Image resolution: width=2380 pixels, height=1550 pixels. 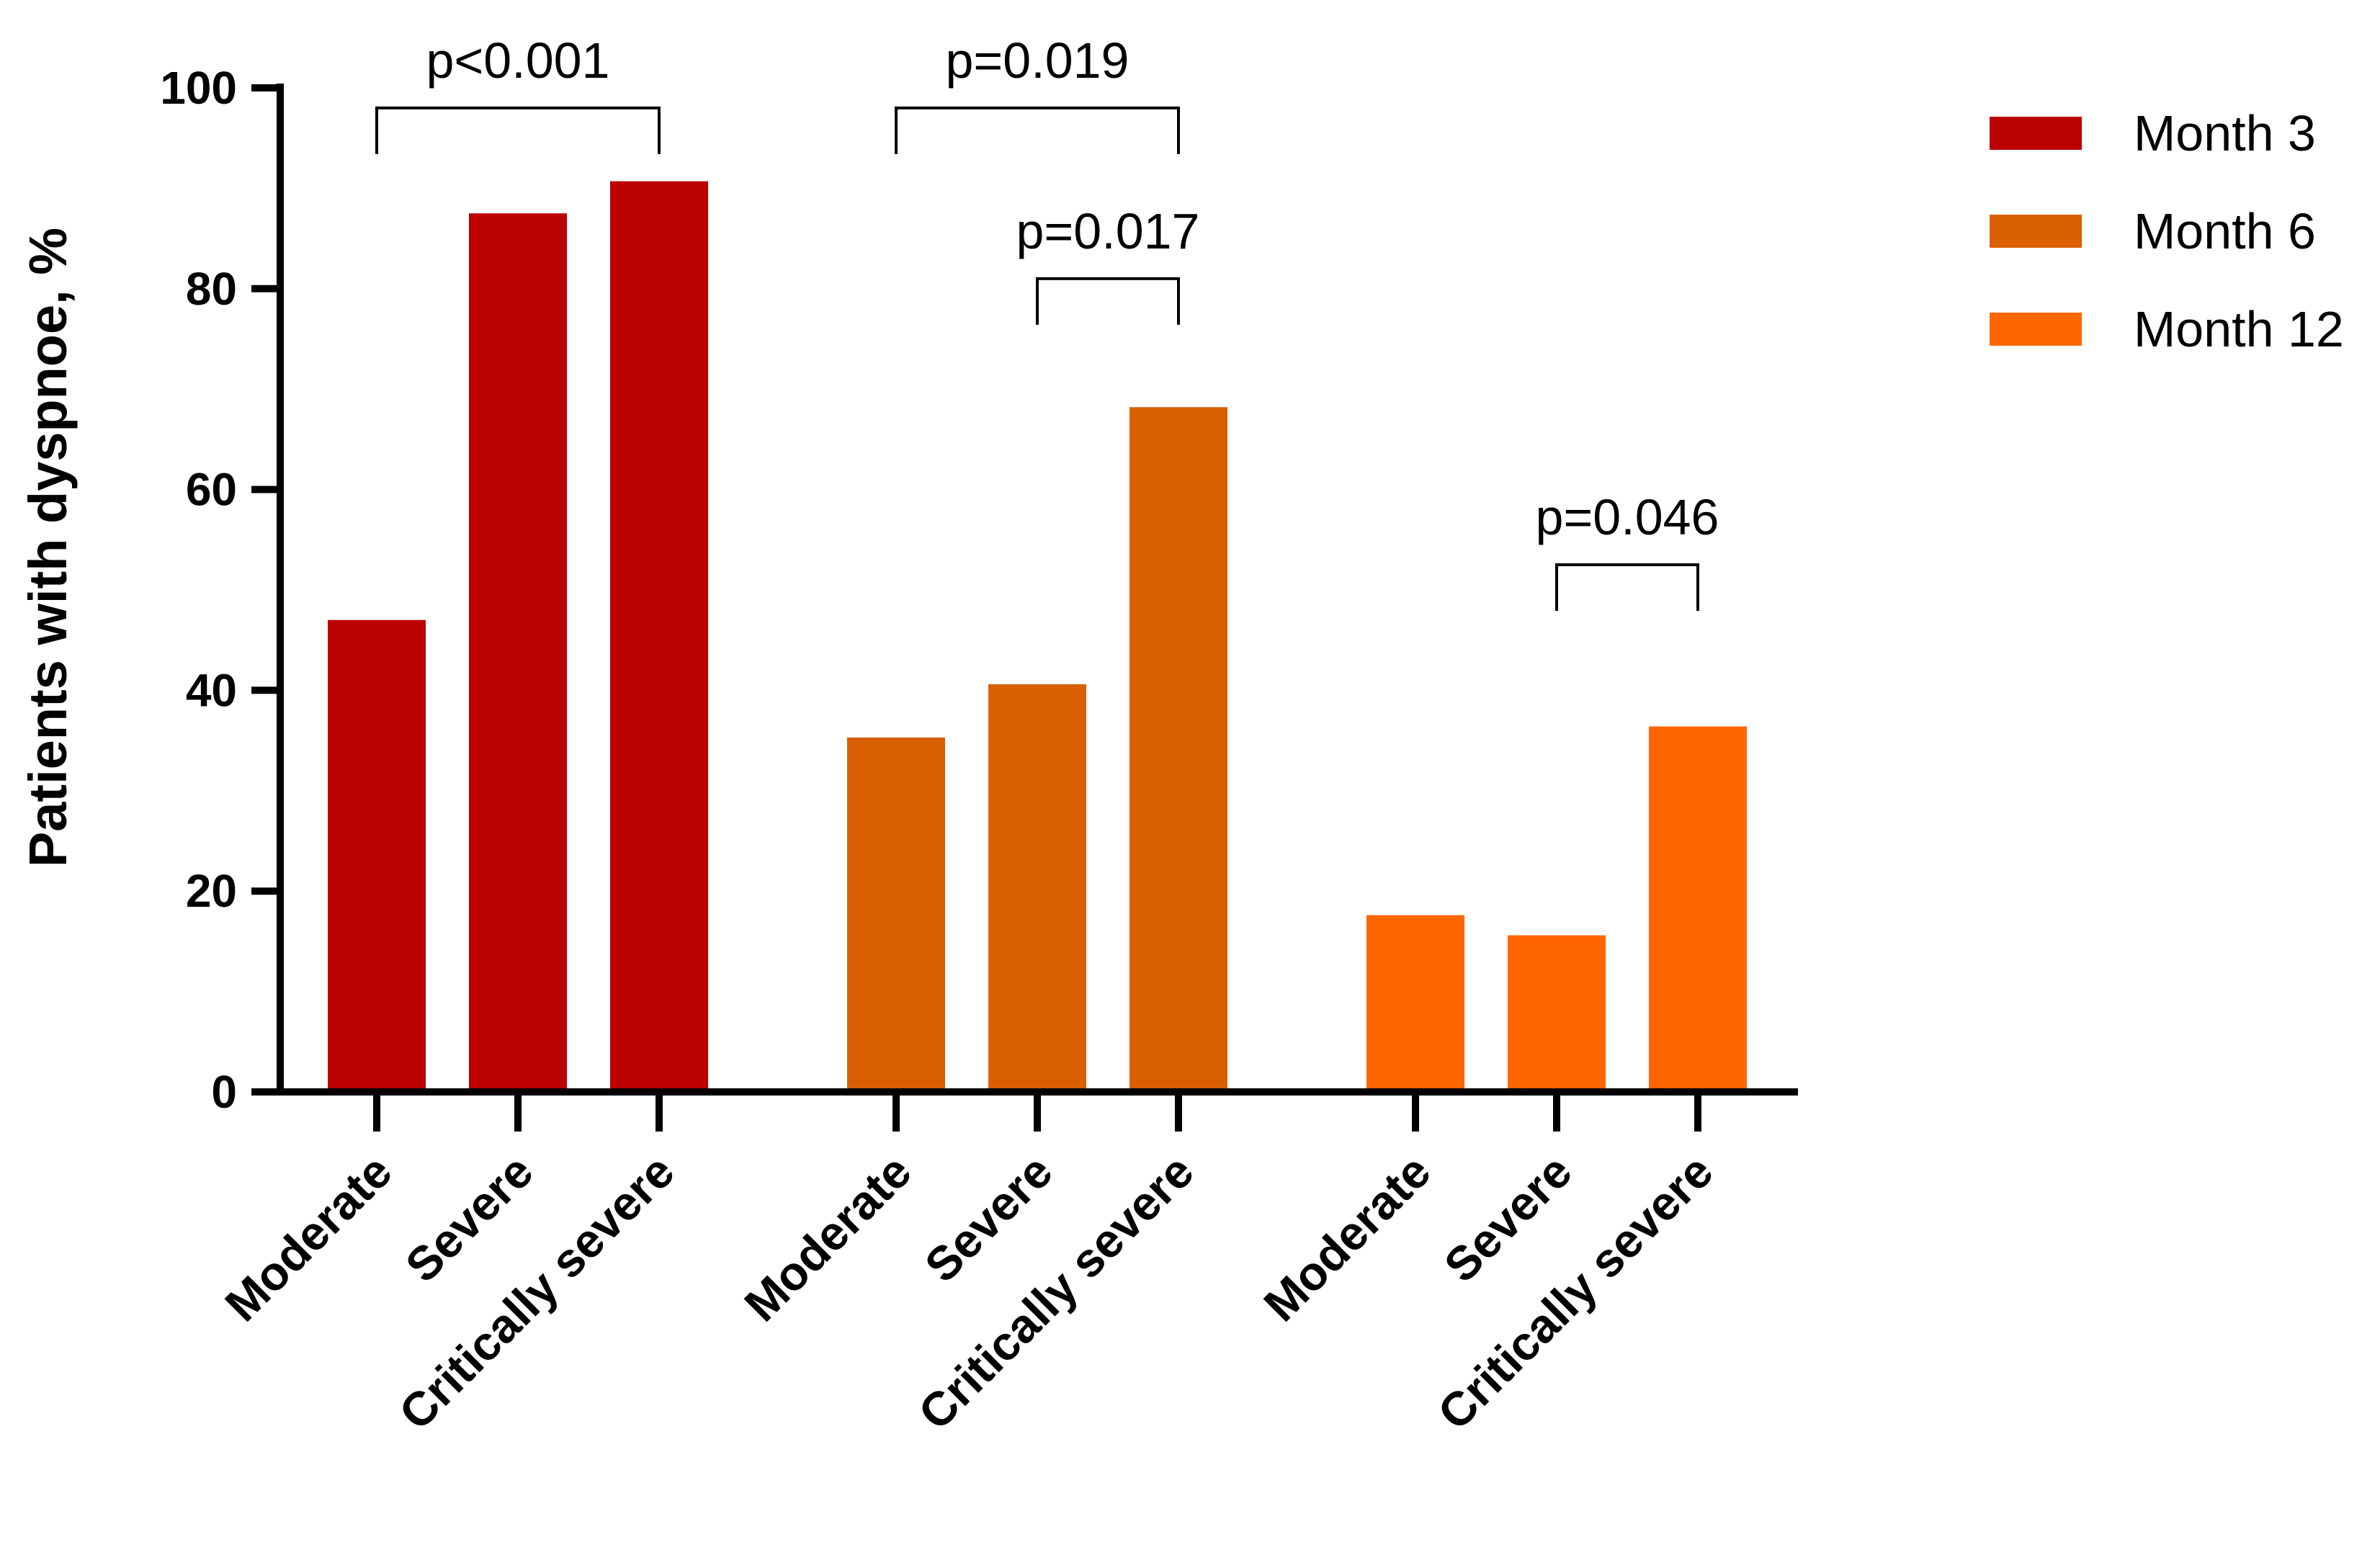 What do you see at coordinates (536, 1292) in the screenshot?
I see `x-tick-label-1-3: Critically severe` at bounding box center [536, 1292].